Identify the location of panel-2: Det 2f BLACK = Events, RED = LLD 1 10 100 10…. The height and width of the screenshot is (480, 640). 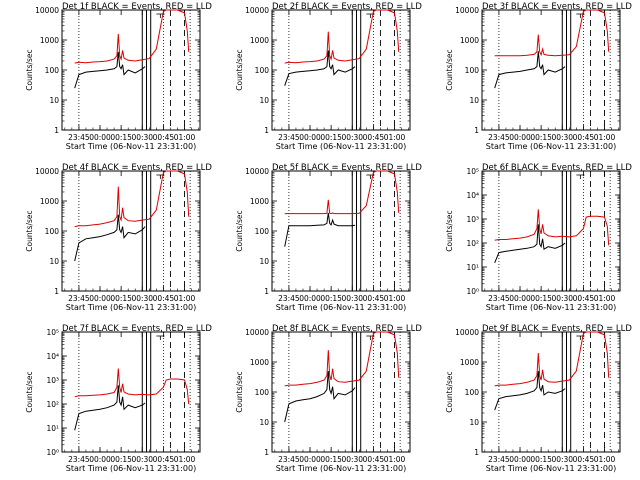
(328, 76).